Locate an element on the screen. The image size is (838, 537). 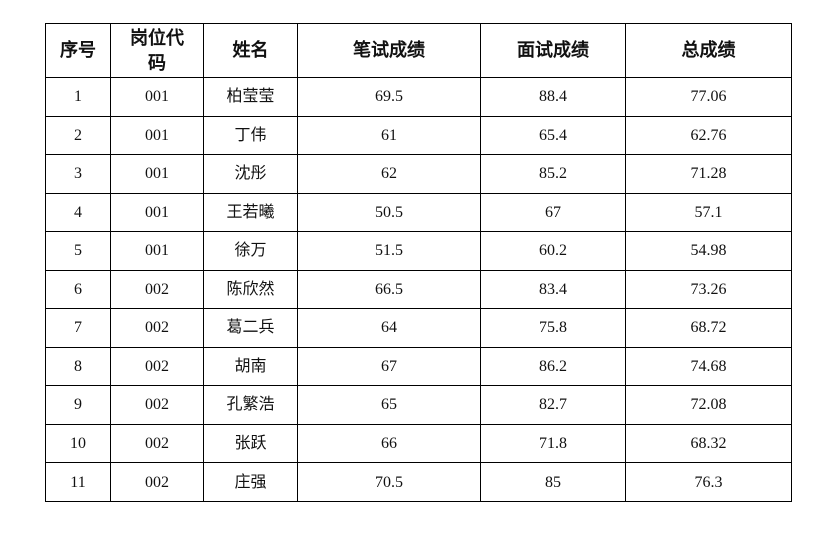
table-row: 8 002 胡南 67 86.2 74.68 is located at coordinates (418, 366).